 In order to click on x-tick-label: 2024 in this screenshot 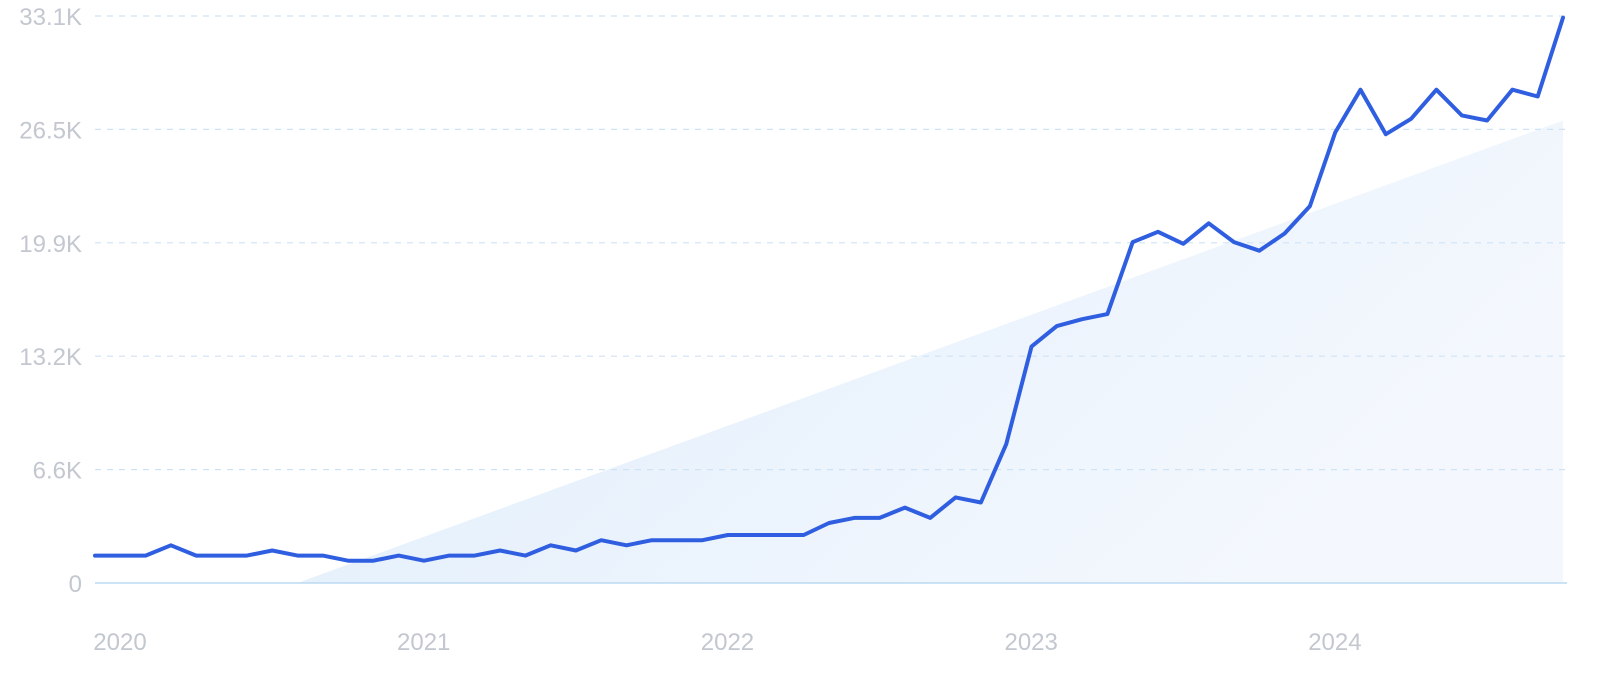, I will do `click(1334, 642)`.